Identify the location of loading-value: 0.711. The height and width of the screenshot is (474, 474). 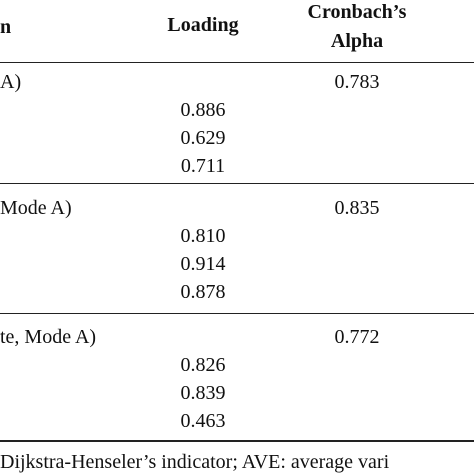
(203, 166).